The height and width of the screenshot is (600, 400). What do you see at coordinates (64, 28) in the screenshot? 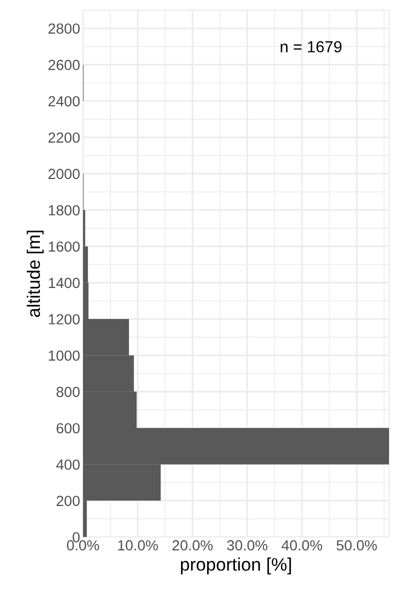
I see `y-tick-label: 2800` at bounding box center [64, 28].